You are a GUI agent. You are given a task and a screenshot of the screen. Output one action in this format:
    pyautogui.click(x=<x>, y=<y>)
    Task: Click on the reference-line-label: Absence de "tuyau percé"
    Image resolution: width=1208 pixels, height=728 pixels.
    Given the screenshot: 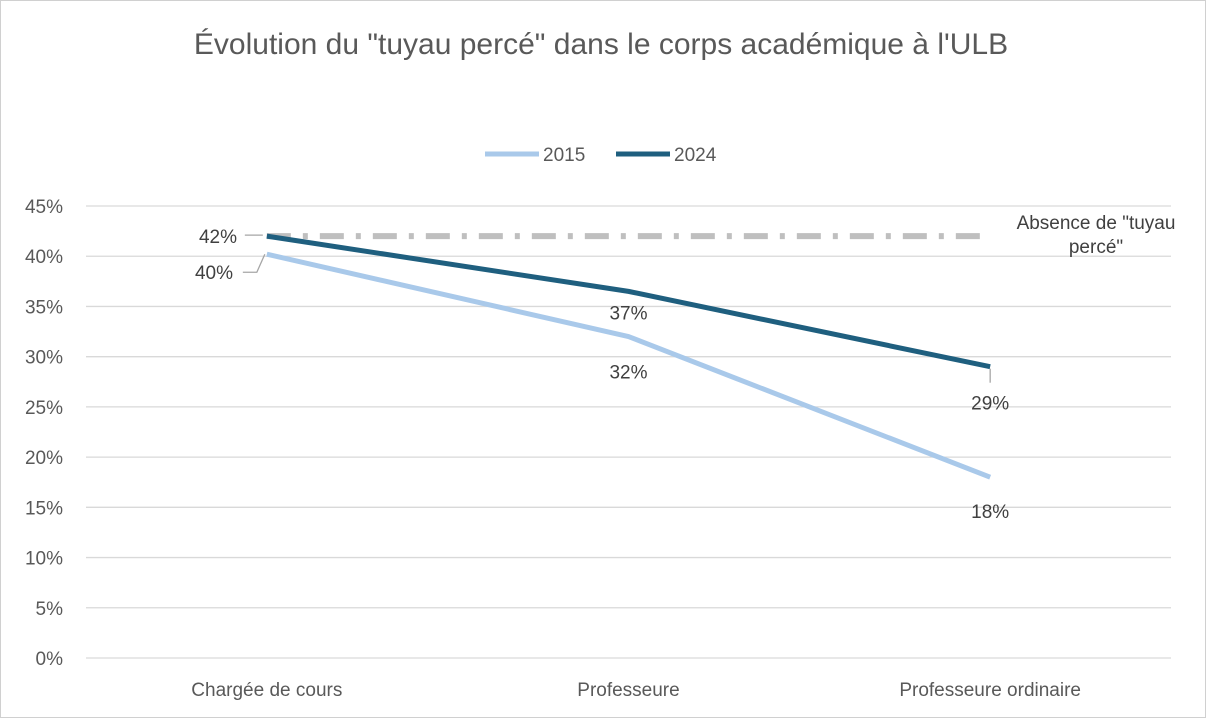 What is the action you would take?
    pyautogui.click(x=1096, y=235)
    